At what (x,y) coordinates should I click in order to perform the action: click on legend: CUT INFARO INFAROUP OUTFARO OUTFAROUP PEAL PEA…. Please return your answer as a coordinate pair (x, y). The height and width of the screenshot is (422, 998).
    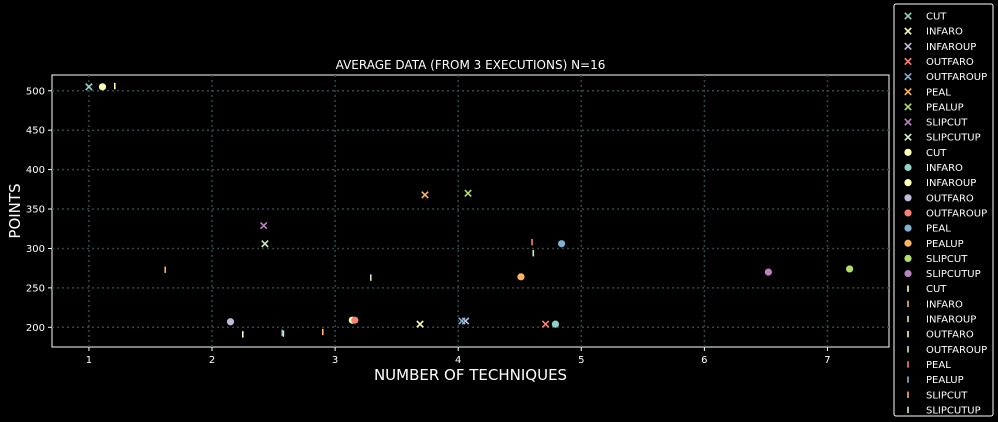
    Looking at the image, I should click on (943, 210).